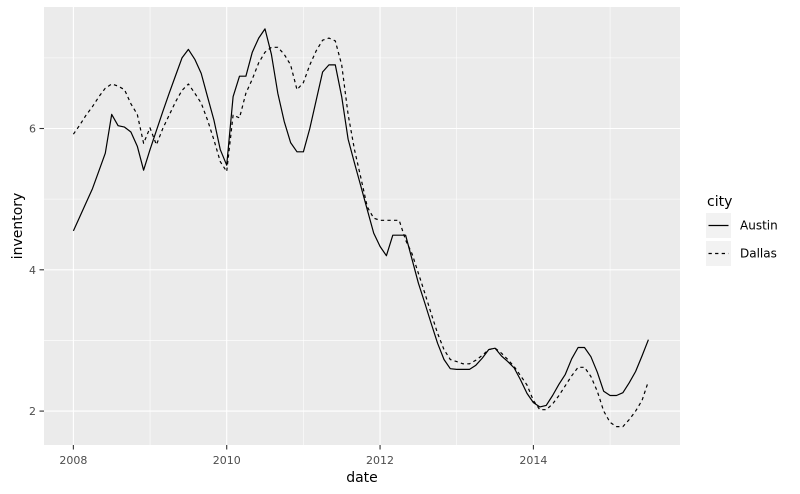  What do you see at coordinates (32, 270) in the screenshot?
I see `y-tick-label: 4` at bounding box center [32, 270].